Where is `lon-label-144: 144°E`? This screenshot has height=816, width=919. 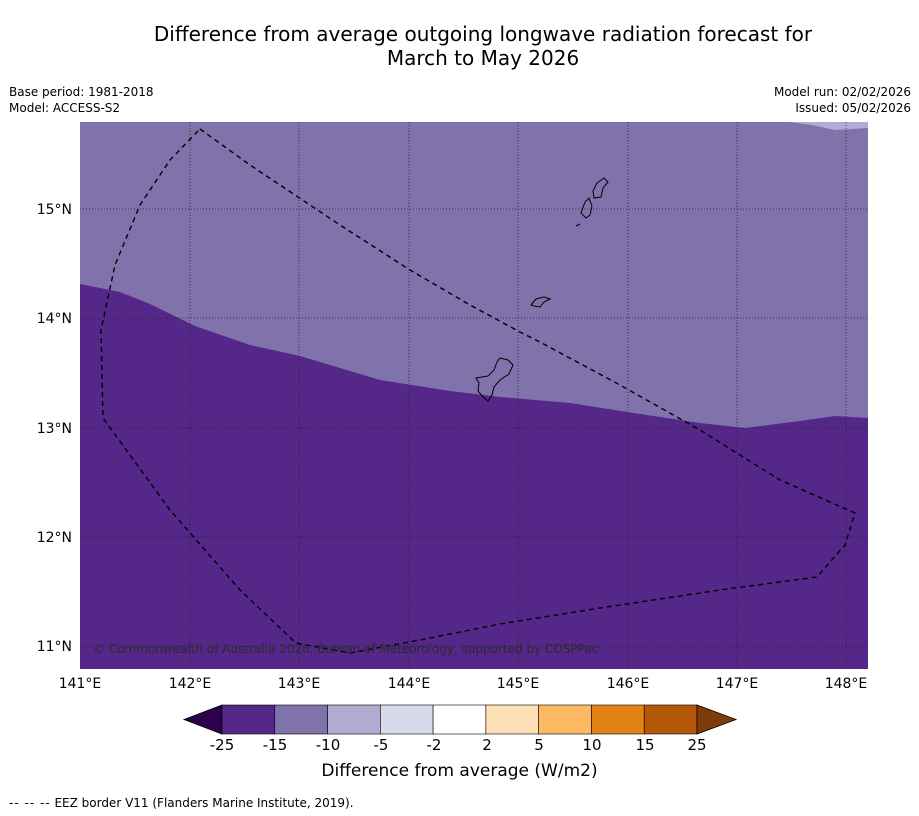
lon-label-144: 144°E is located at coordinates (409, 684).